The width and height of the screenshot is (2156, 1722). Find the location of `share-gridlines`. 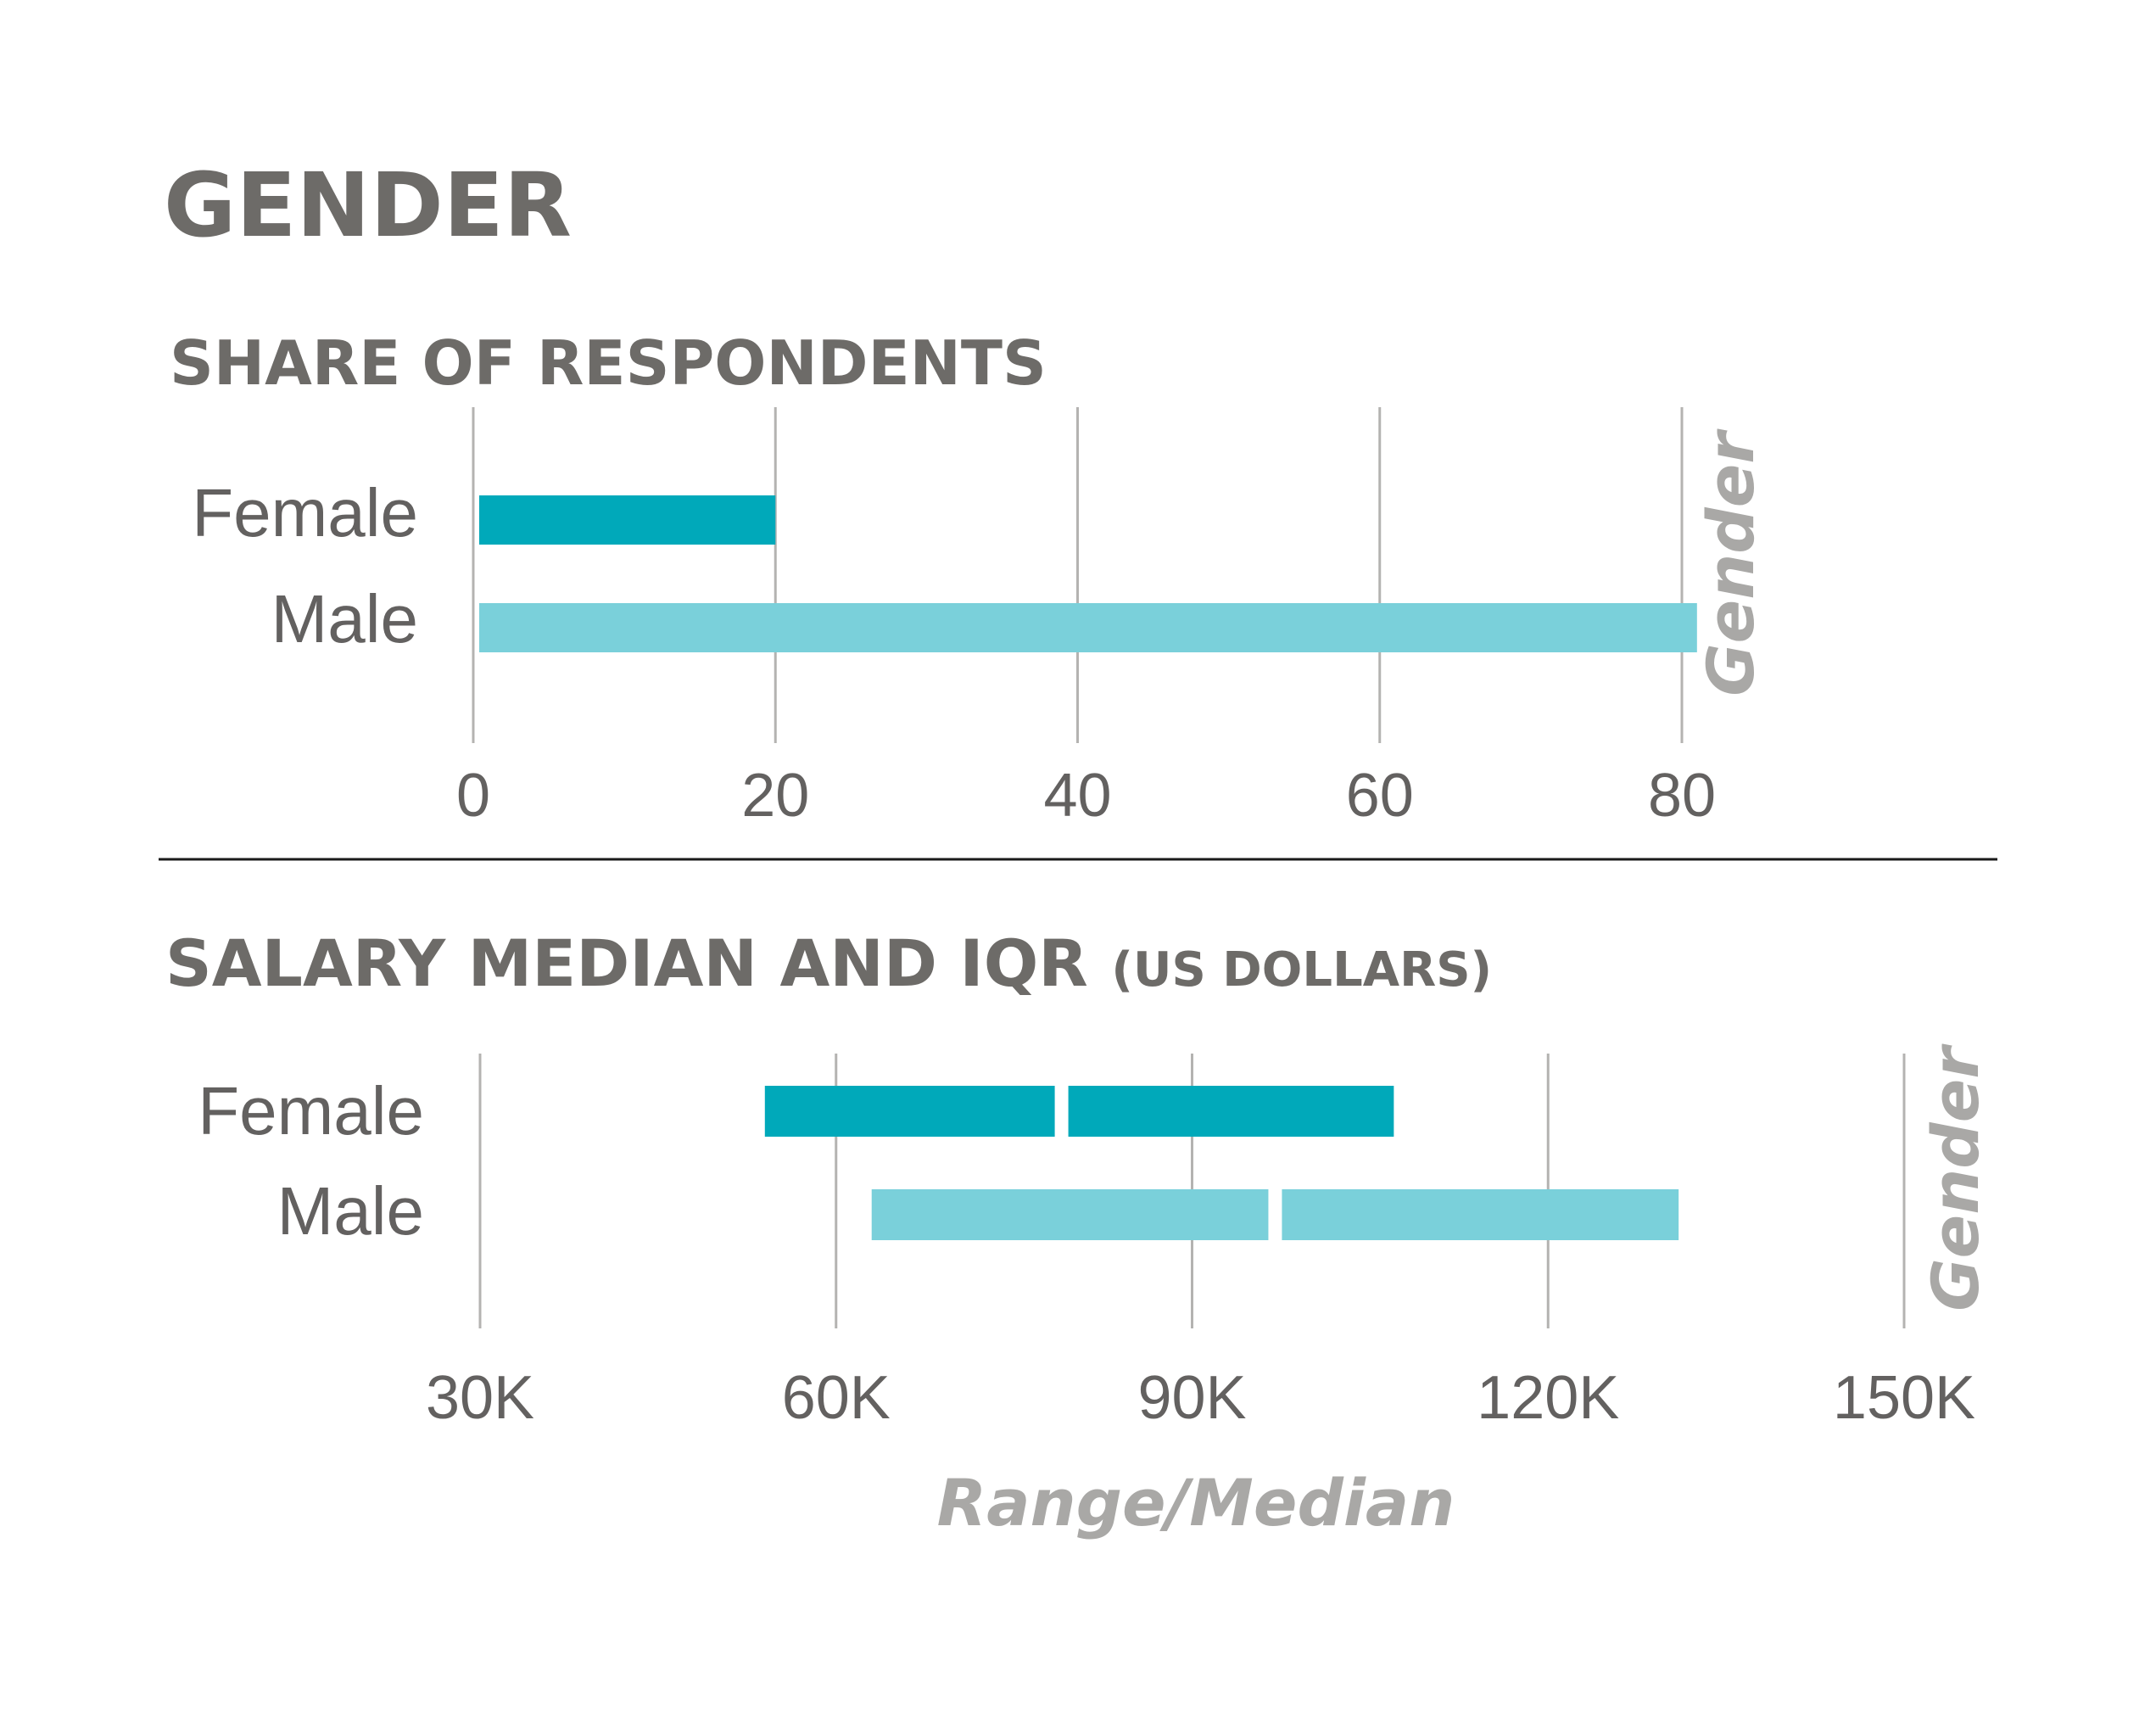

share-gridlines is located at coordinates (1078, 575).